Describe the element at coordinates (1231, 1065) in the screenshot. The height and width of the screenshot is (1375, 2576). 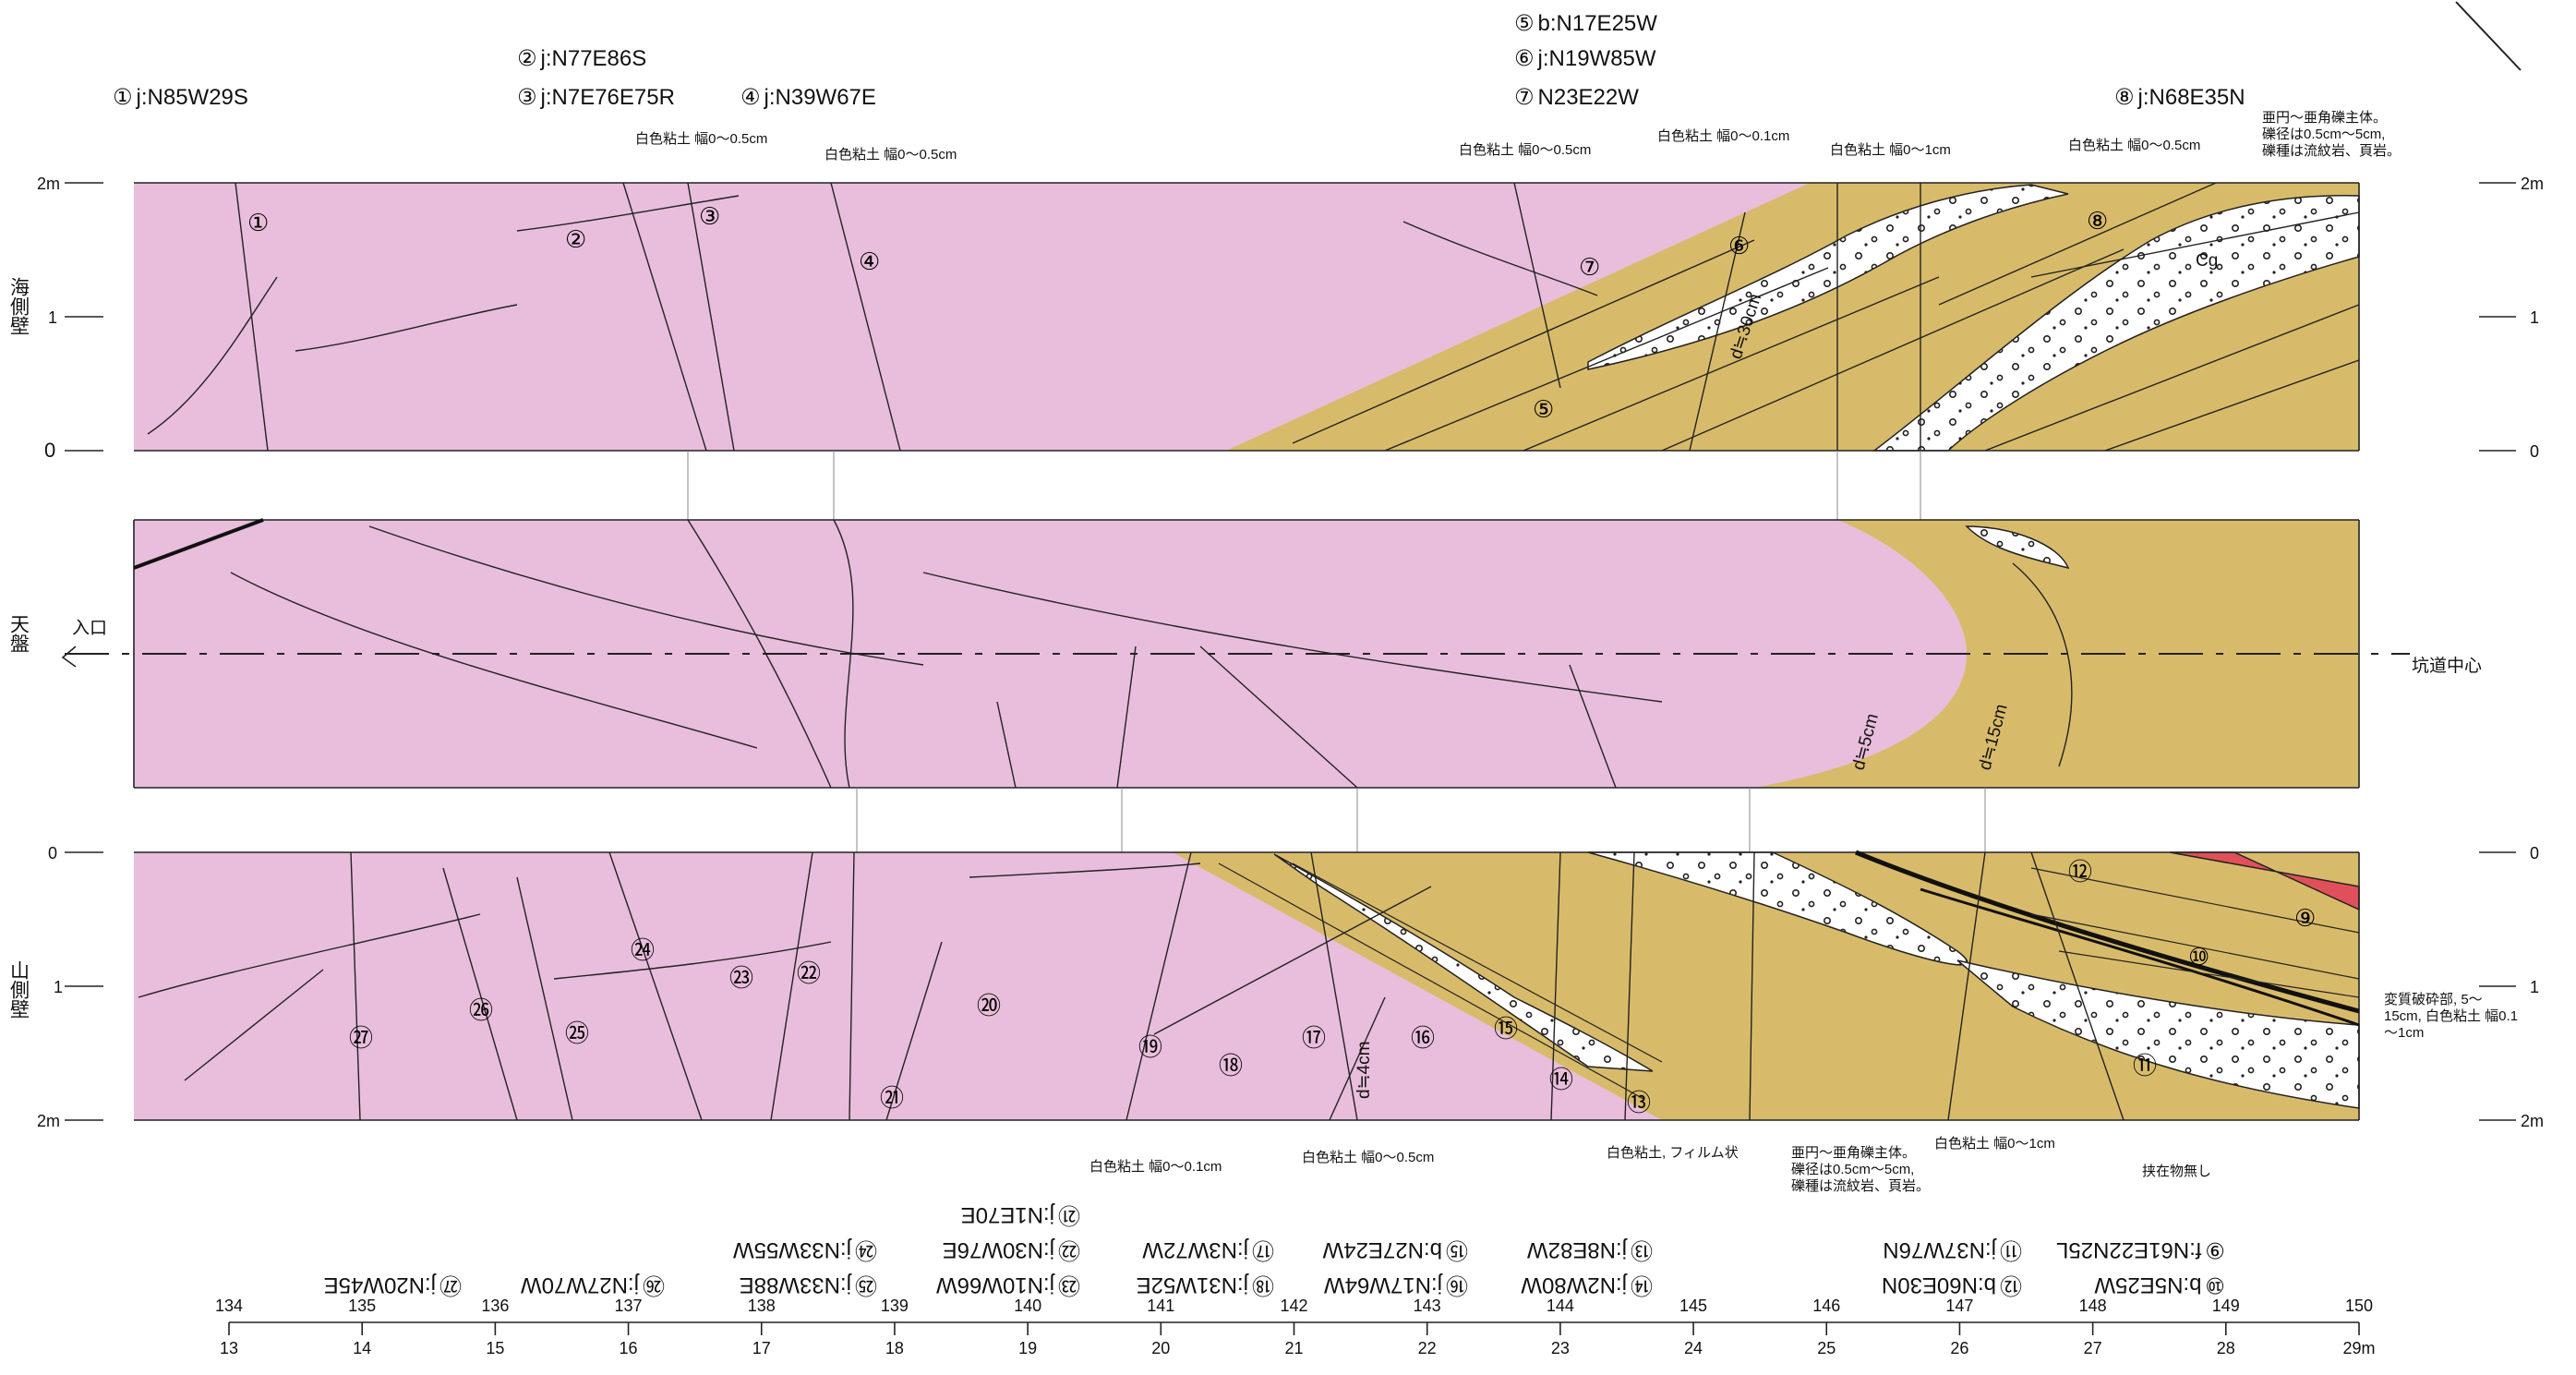
I see `svg-text: ⑱` at that location.